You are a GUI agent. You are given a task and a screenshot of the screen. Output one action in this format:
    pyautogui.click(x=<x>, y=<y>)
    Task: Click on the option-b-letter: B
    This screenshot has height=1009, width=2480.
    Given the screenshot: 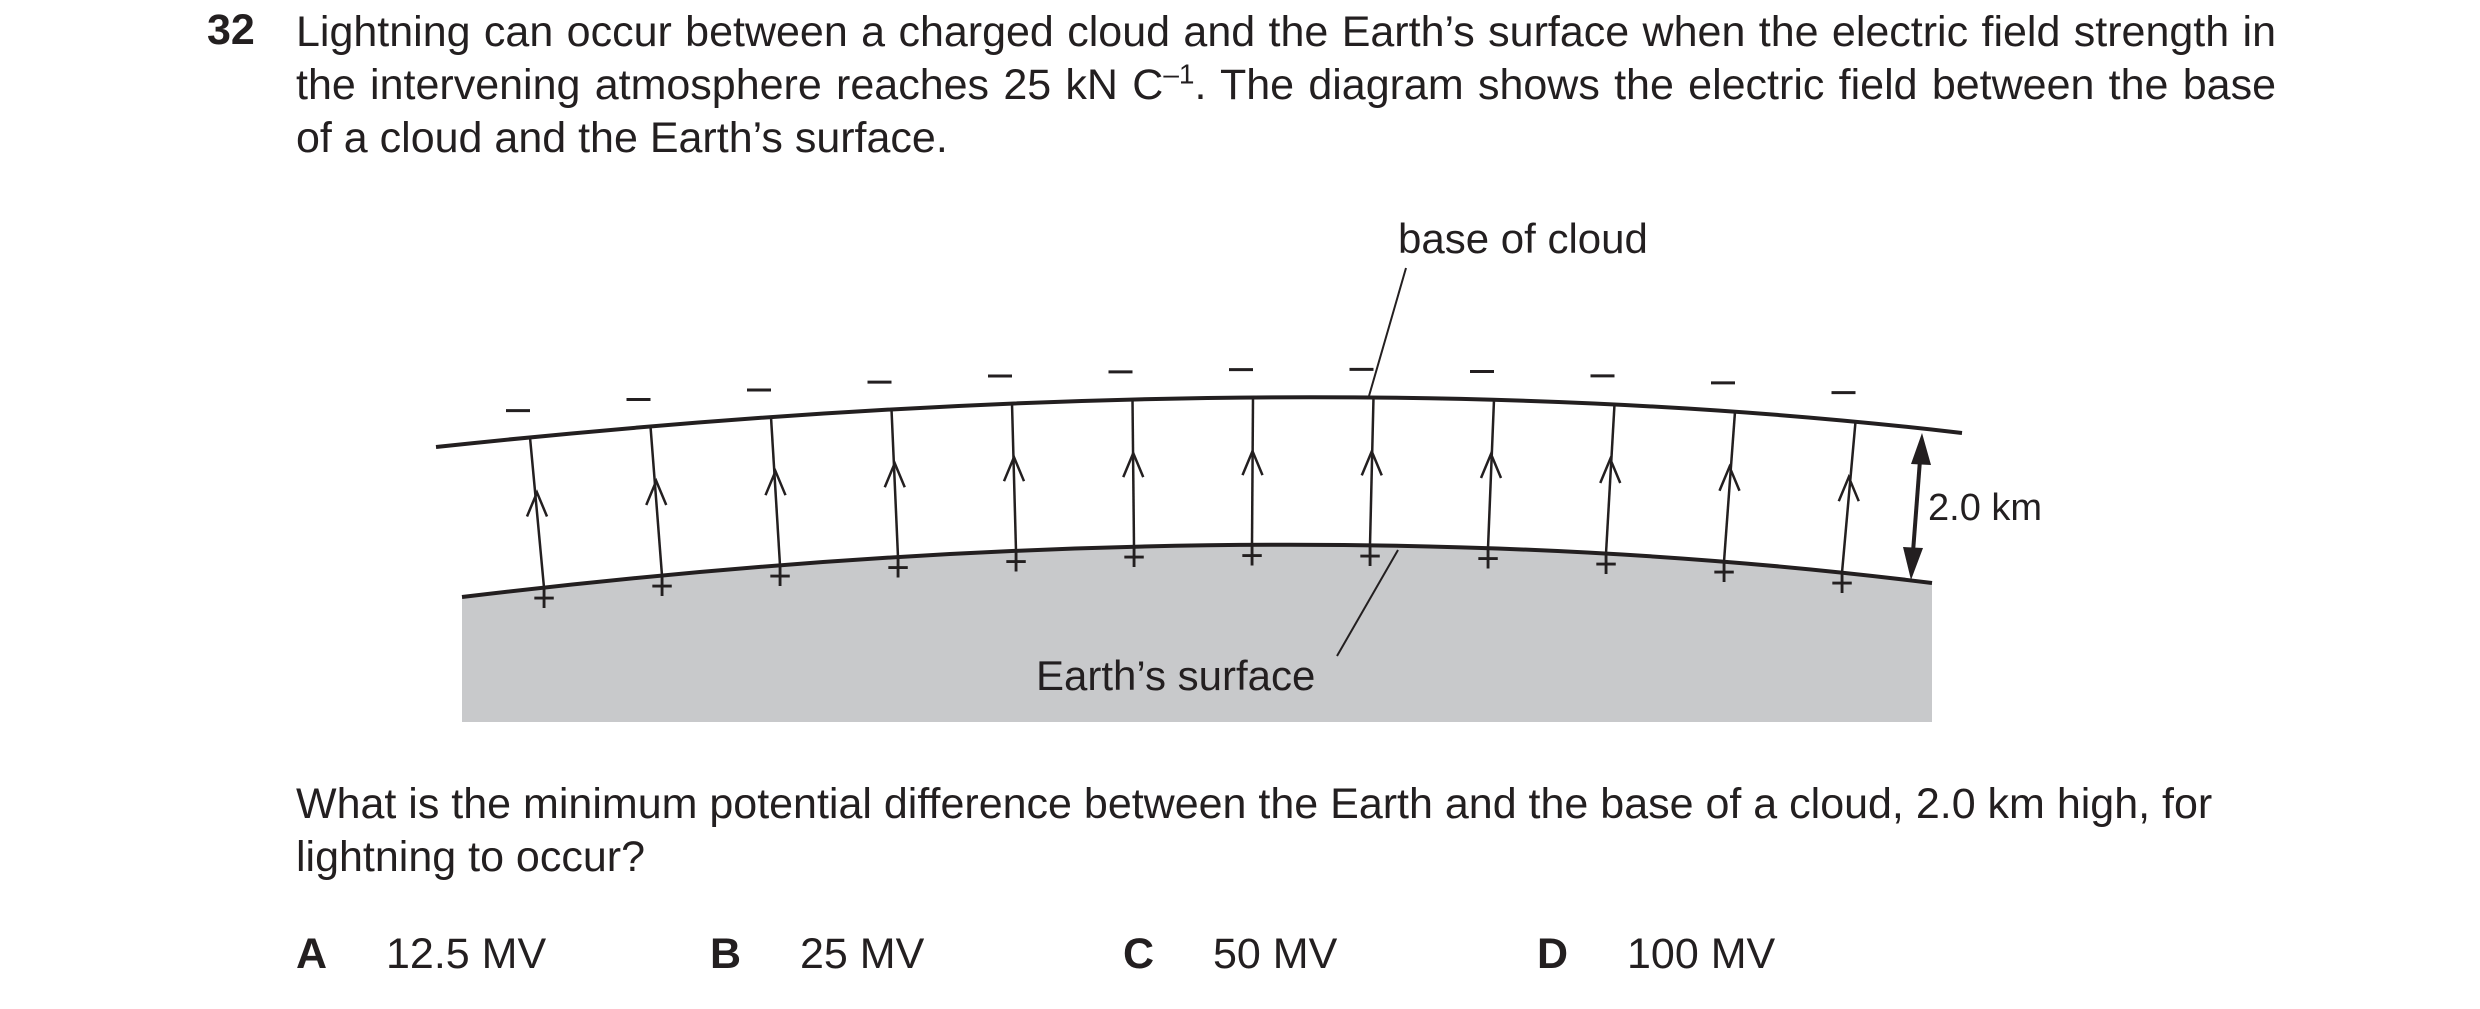 What is the action you would take?
    pyautogui.click(x=726, y=954)
    